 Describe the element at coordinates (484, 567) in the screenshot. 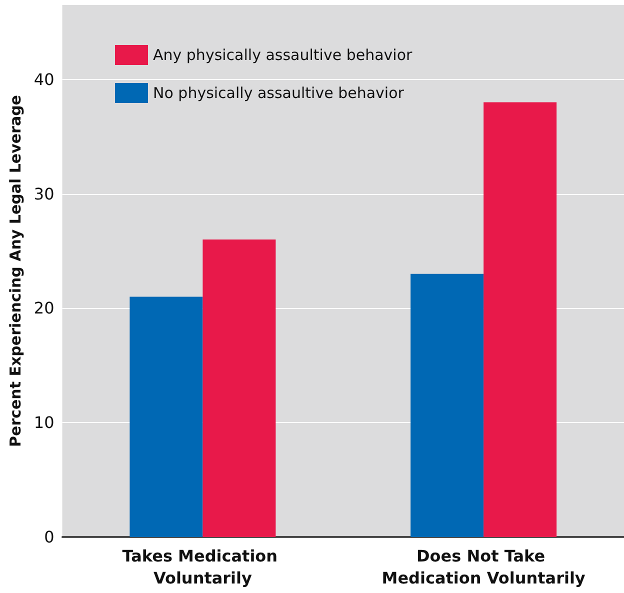

I see `x-tick-label: Does Not Take Medication Voluntarily` at that location.